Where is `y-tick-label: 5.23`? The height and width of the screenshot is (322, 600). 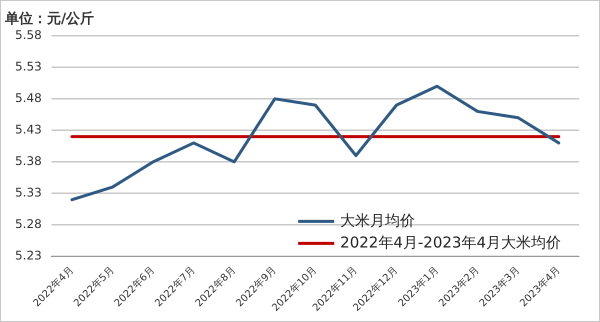
y-tick-label: 5.23 is located at coordinates (28, 255).